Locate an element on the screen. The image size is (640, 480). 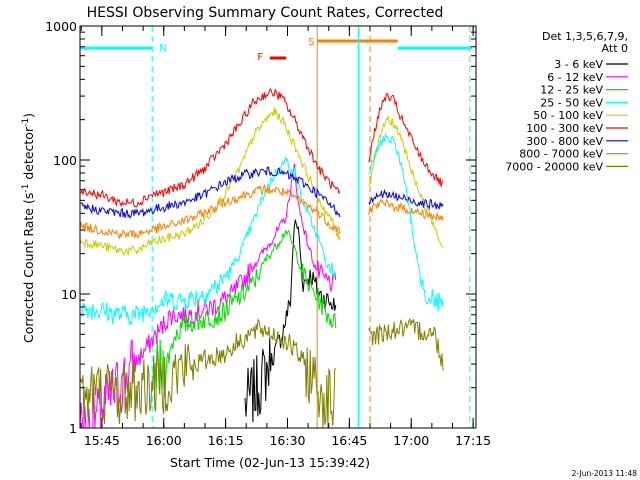
flag-label-n: N is located at coordinates (162, 48).